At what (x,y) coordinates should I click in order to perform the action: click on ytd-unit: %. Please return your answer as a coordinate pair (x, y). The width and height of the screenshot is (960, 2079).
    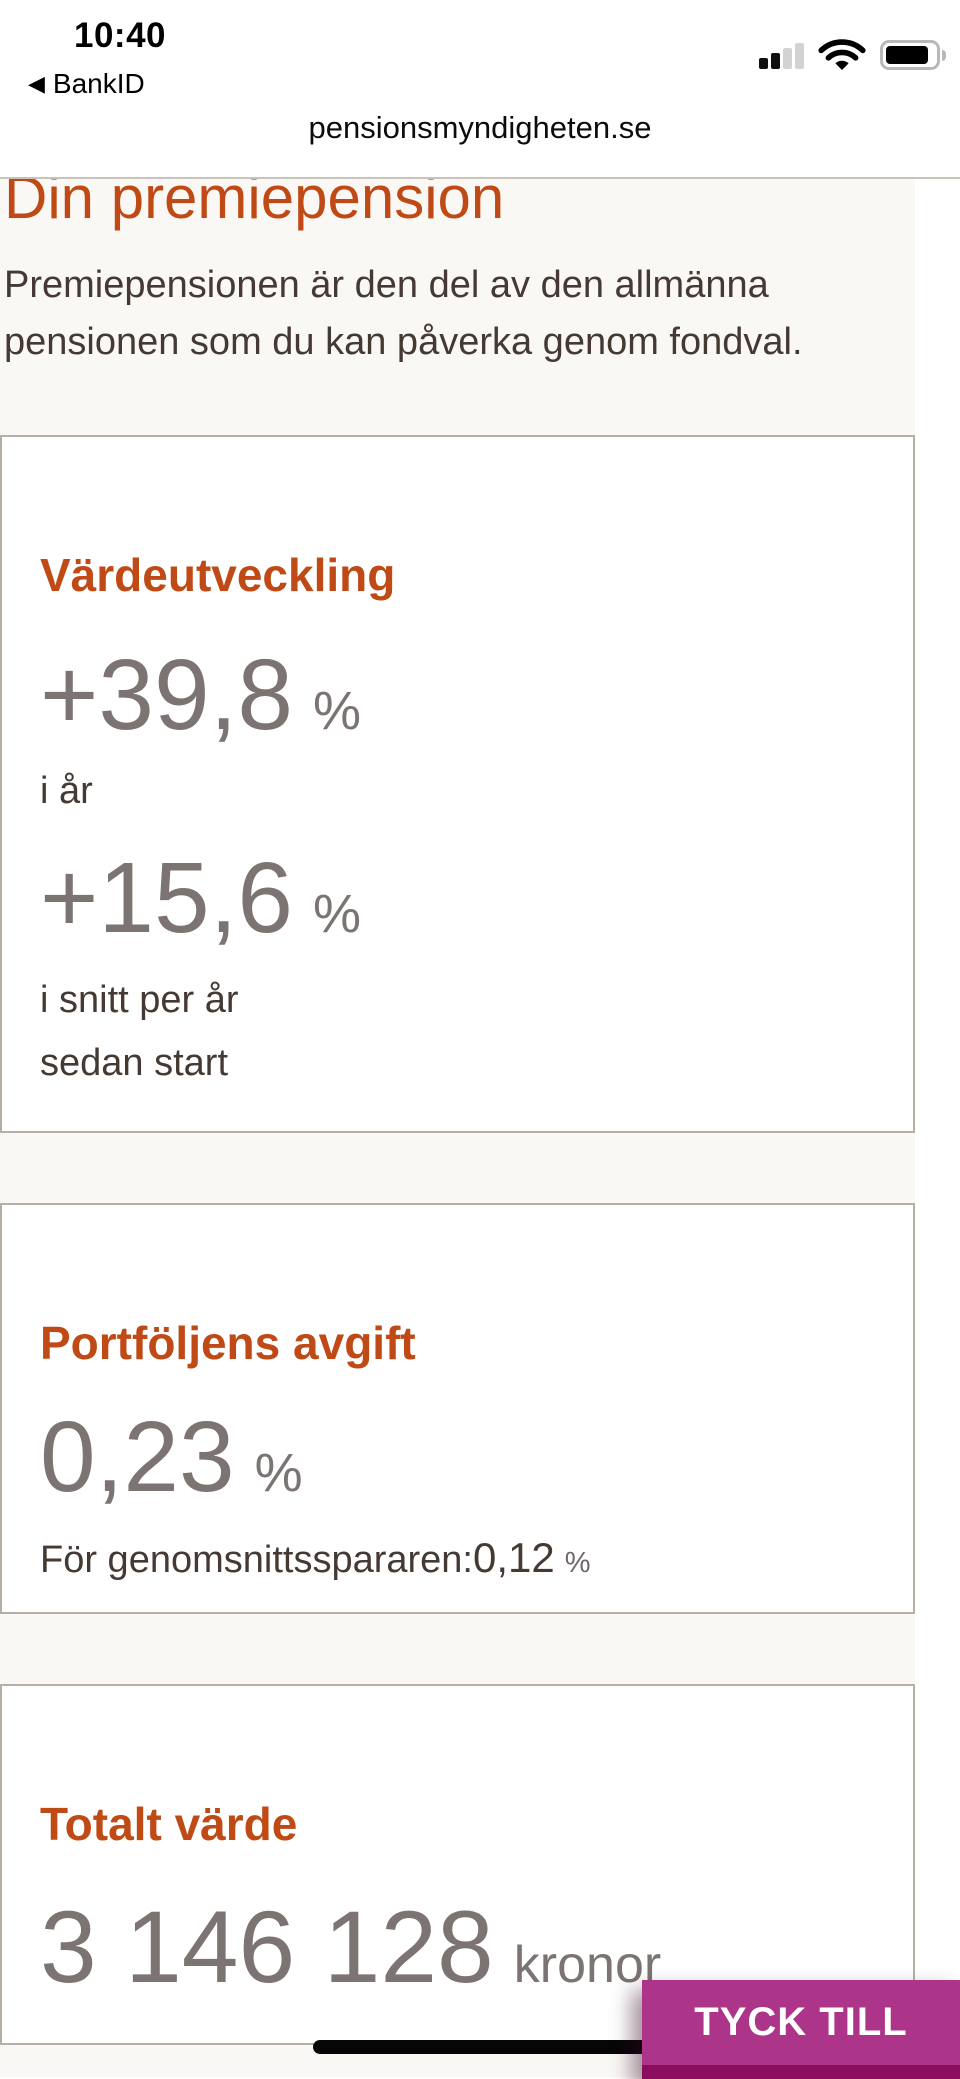
    Looking at the image, I should click on (337, 710).